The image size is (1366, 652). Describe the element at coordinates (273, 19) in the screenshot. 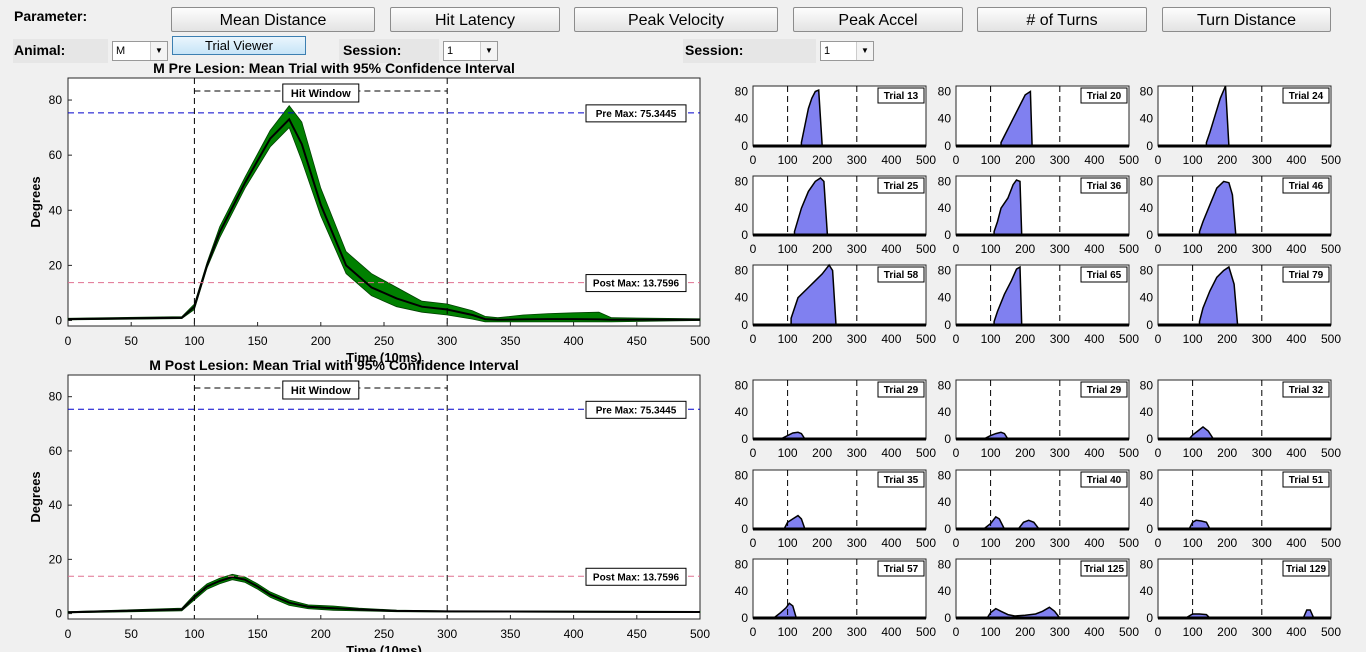

I see `mean-distance-button: Mean Distance` at that location.